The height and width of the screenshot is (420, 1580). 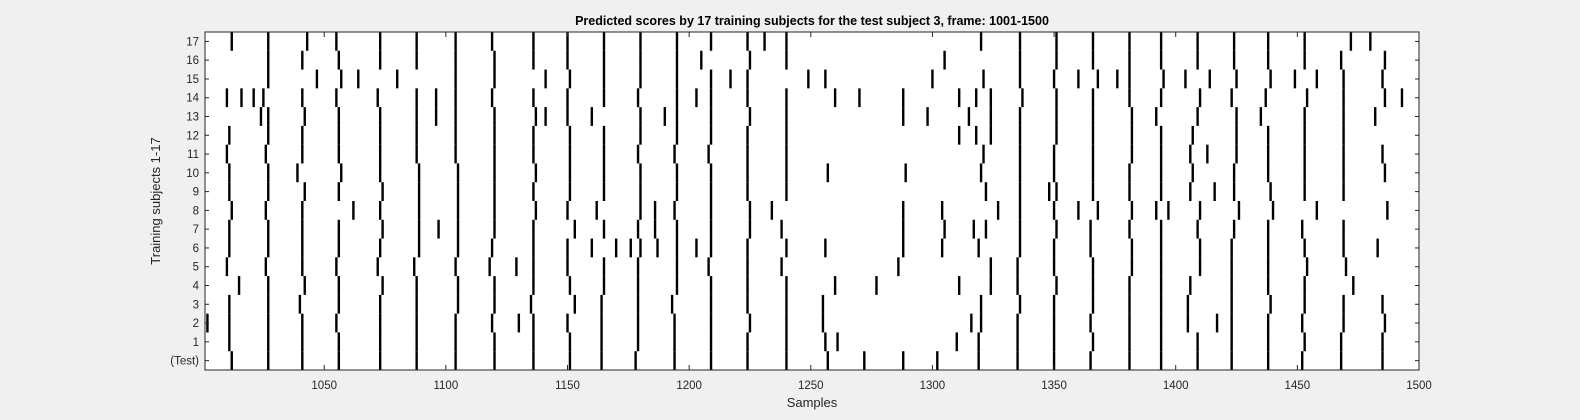 I want to click on y-tick-label: 14, so click(x=192, y=99).